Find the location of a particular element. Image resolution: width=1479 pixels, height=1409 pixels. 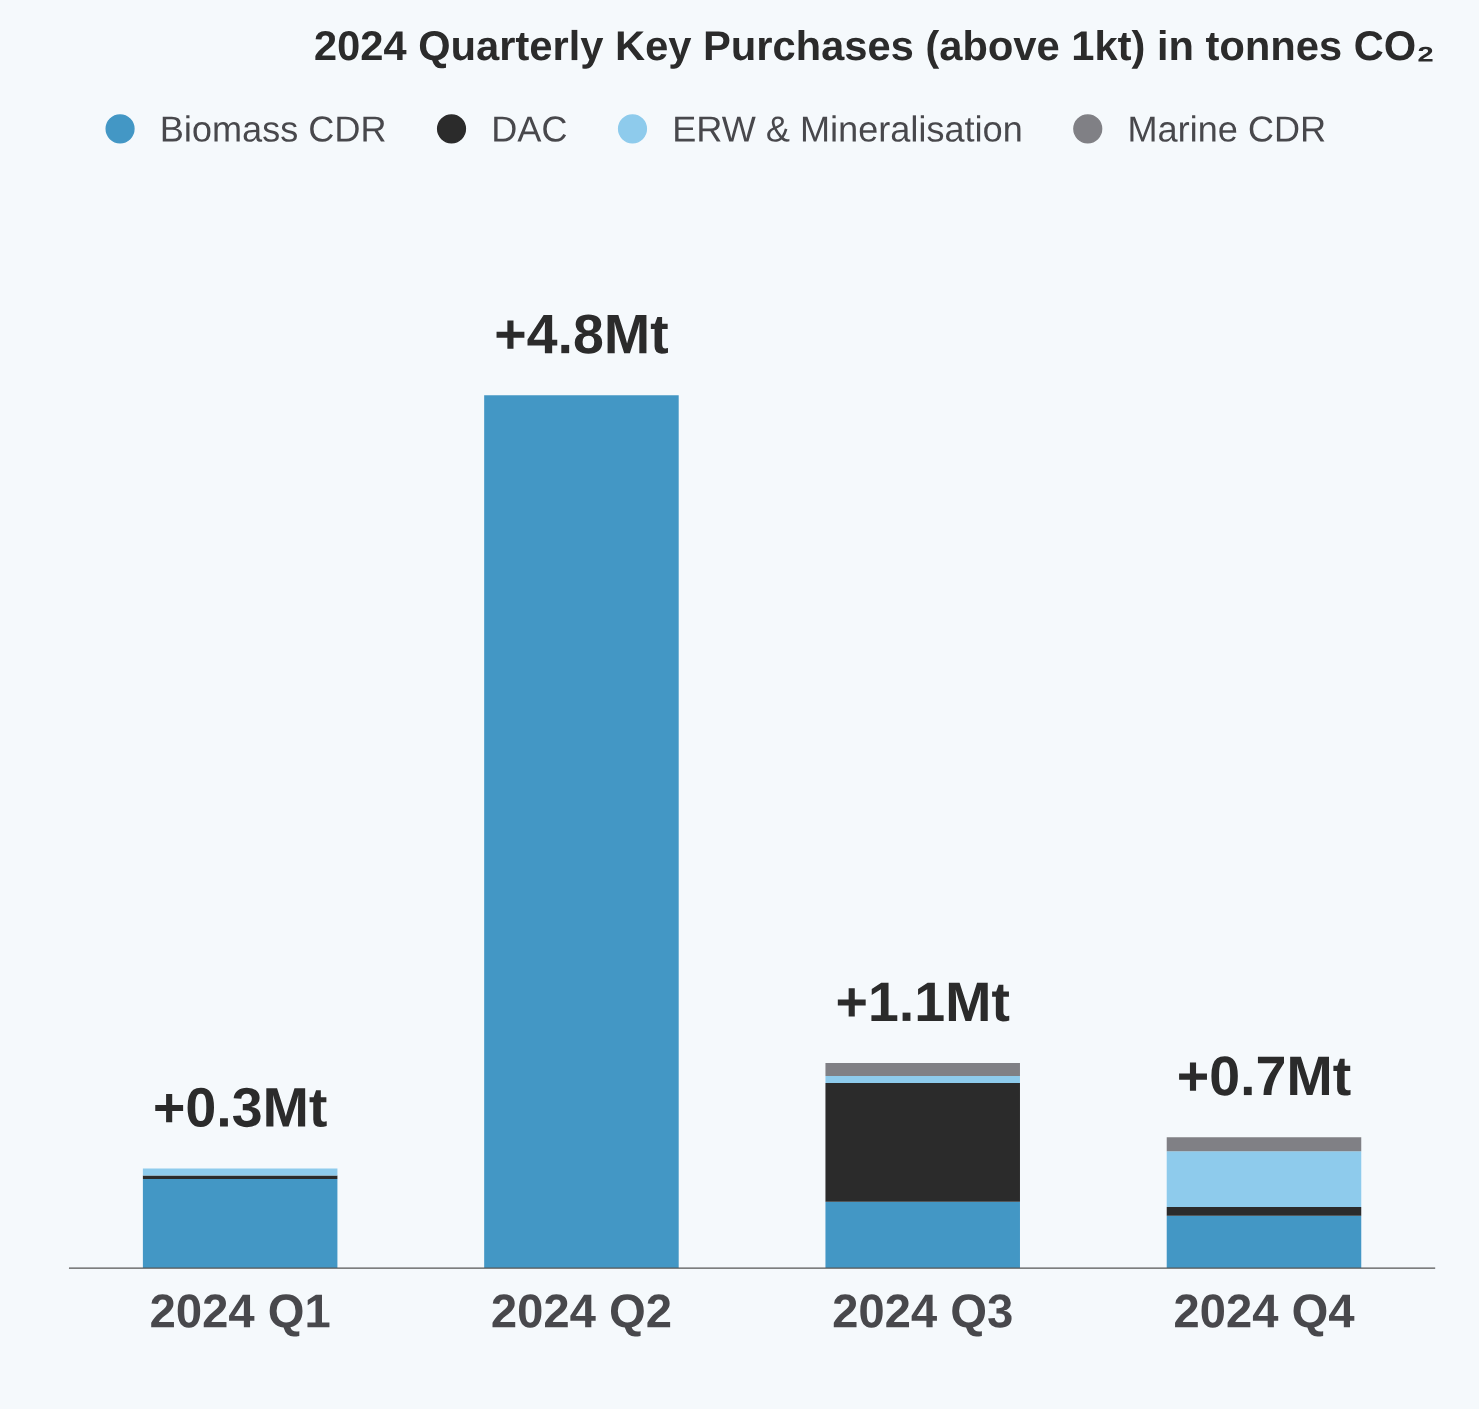

x-tick-label: 2024 Q3 is located at coordinates (922, 1315).